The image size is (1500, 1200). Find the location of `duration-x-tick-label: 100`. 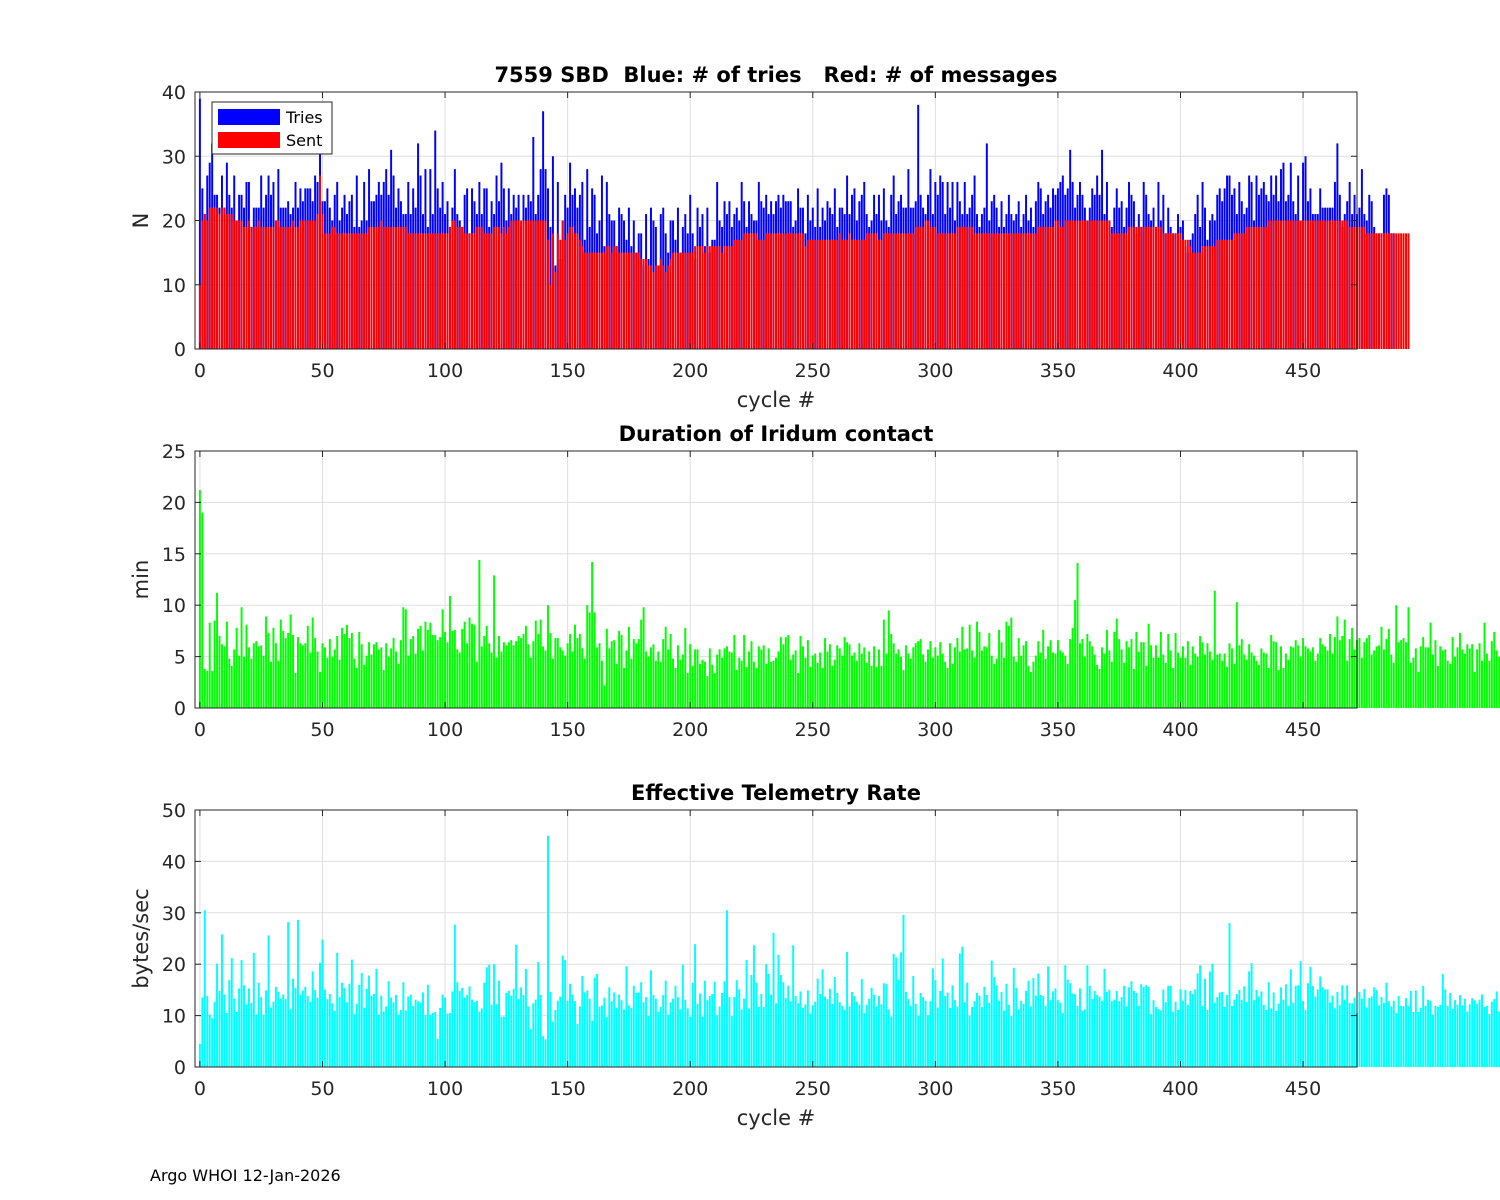

duration-x-tick-label: 100 is located at coordinates (445, 730).